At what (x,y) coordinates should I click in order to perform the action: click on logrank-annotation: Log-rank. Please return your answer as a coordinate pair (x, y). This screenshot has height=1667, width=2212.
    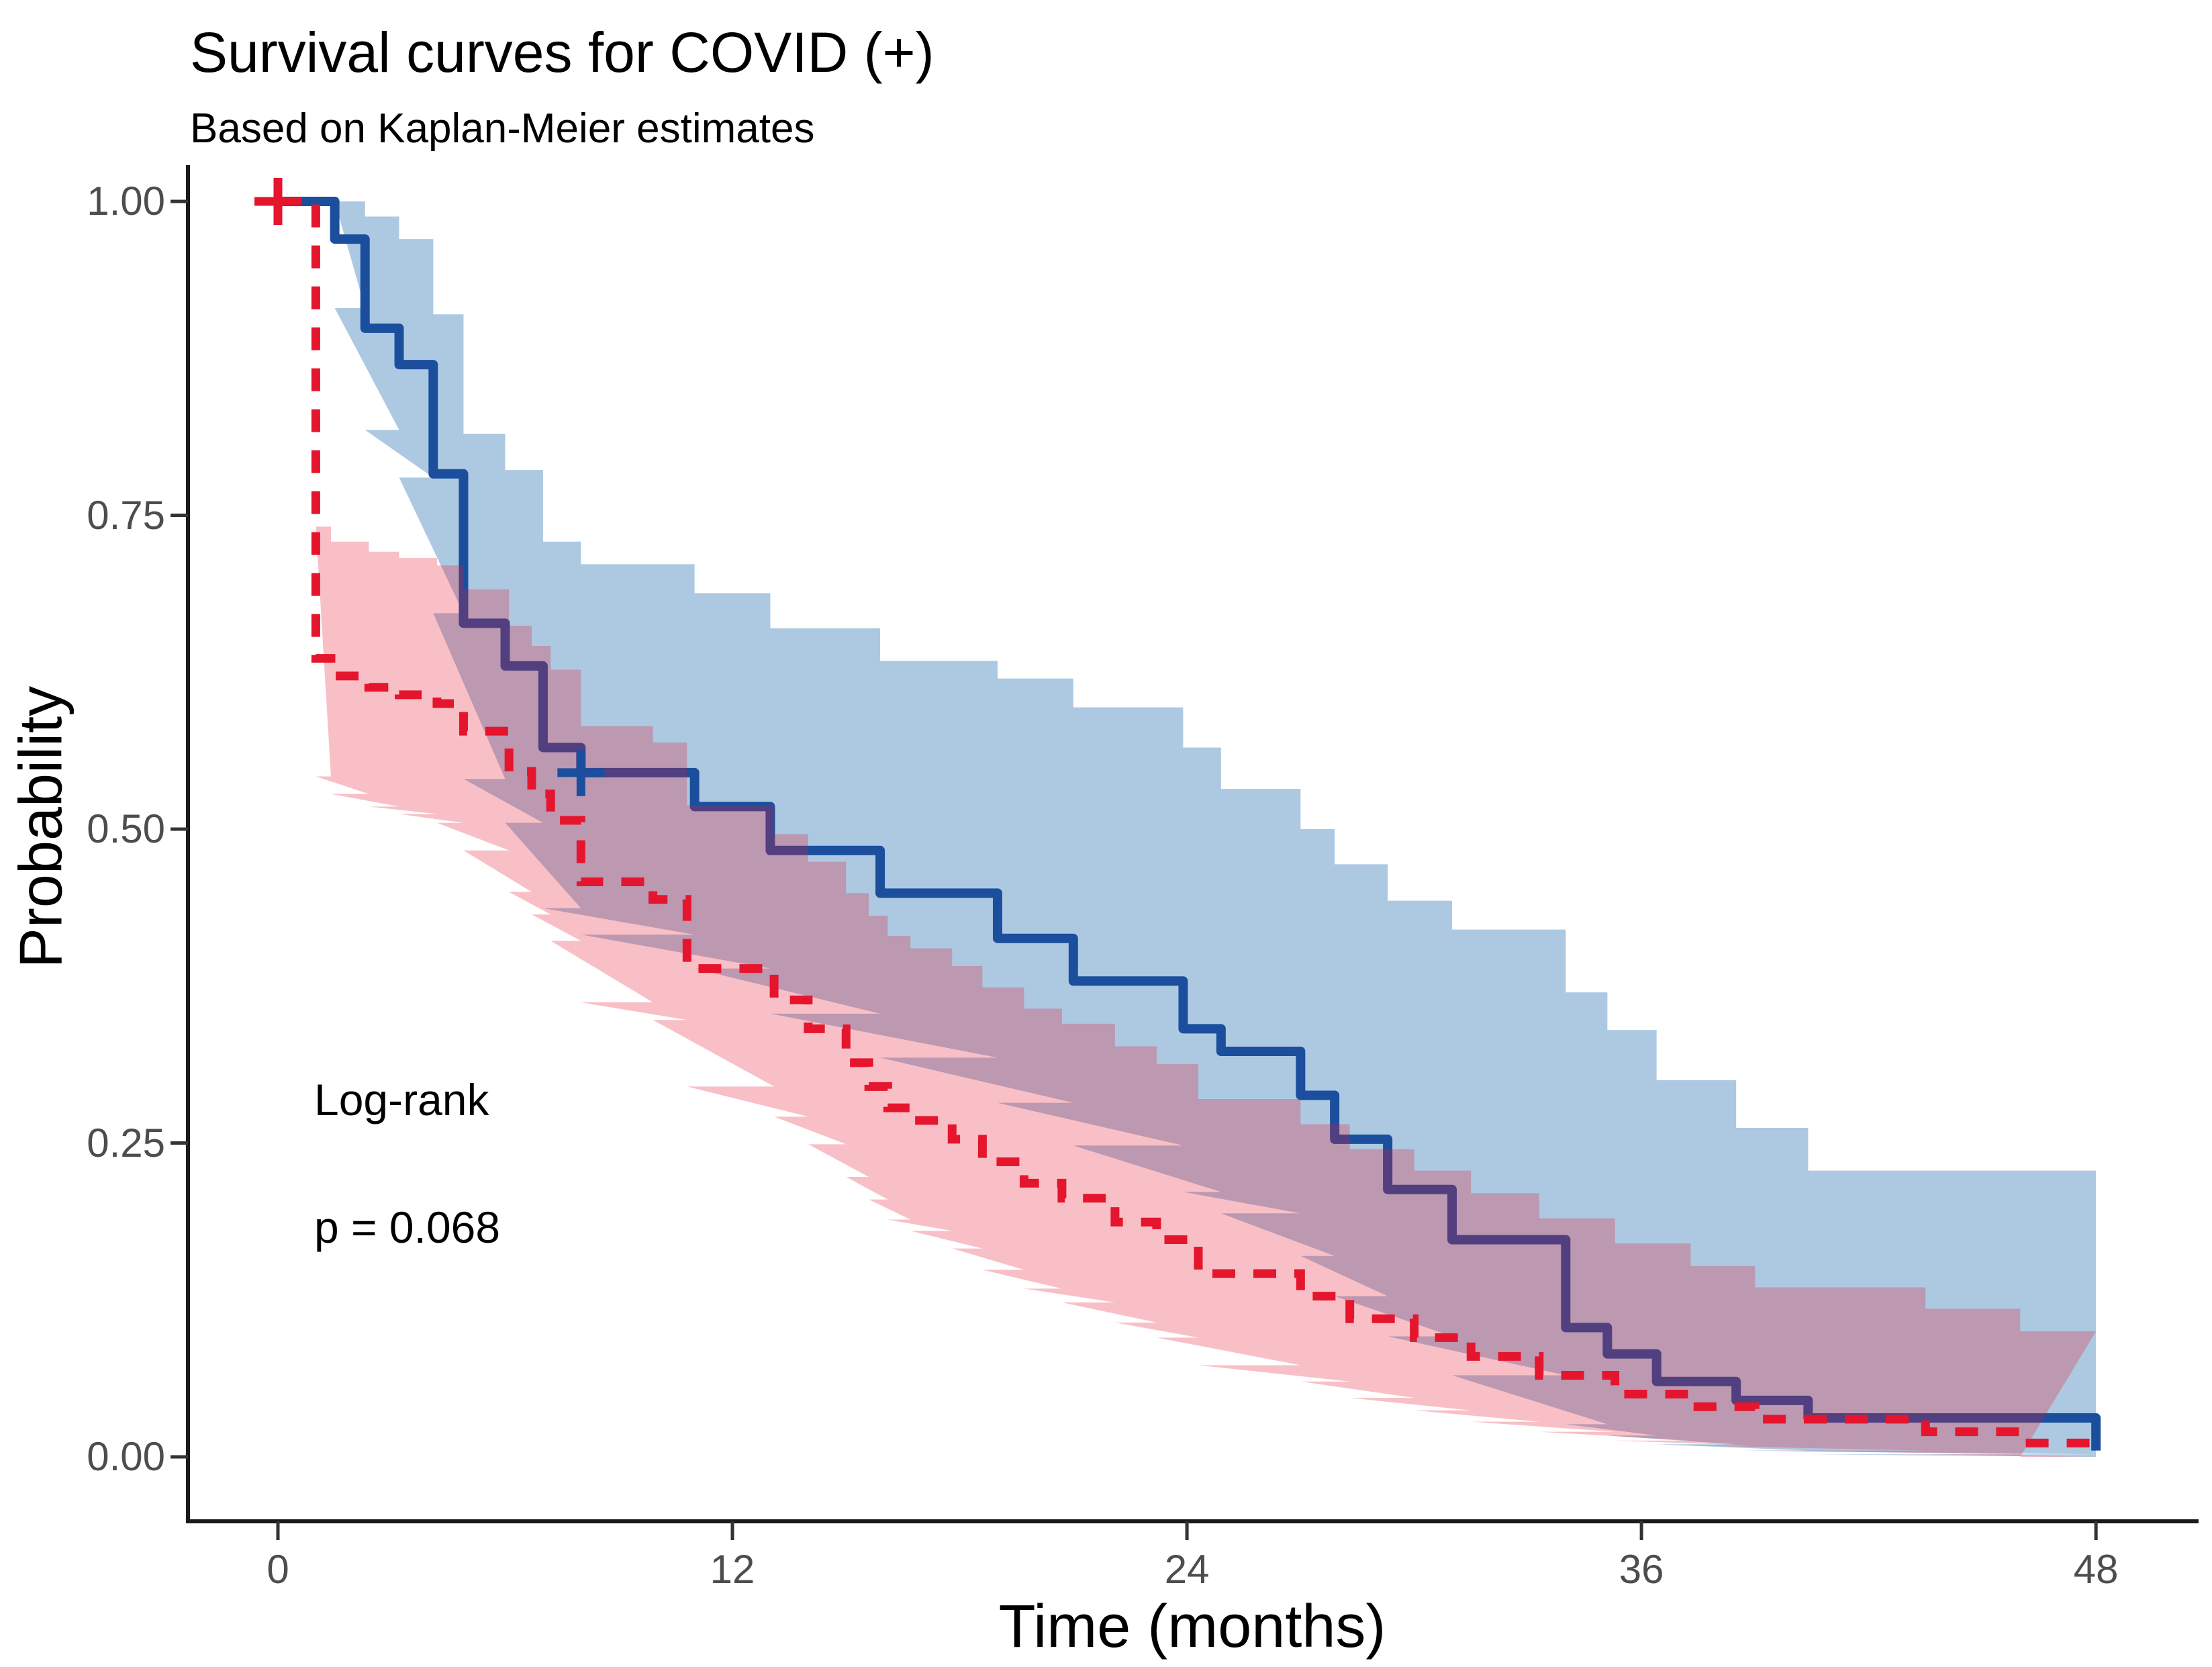
    Looking at the image, I should click on (401, 1100).